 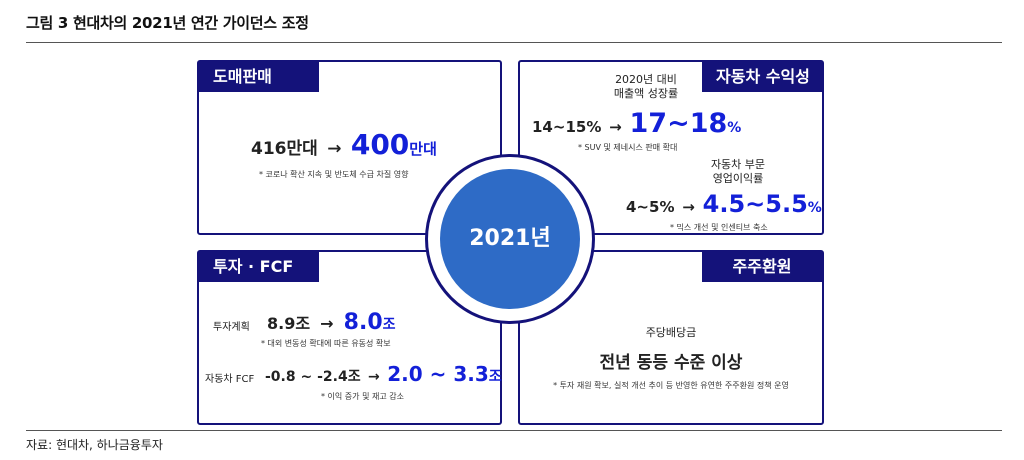 I want to click on wholesale-note: * 코로나 확산 지속 및 반도체 수급 차질 영향, so click(x=334, y=174).